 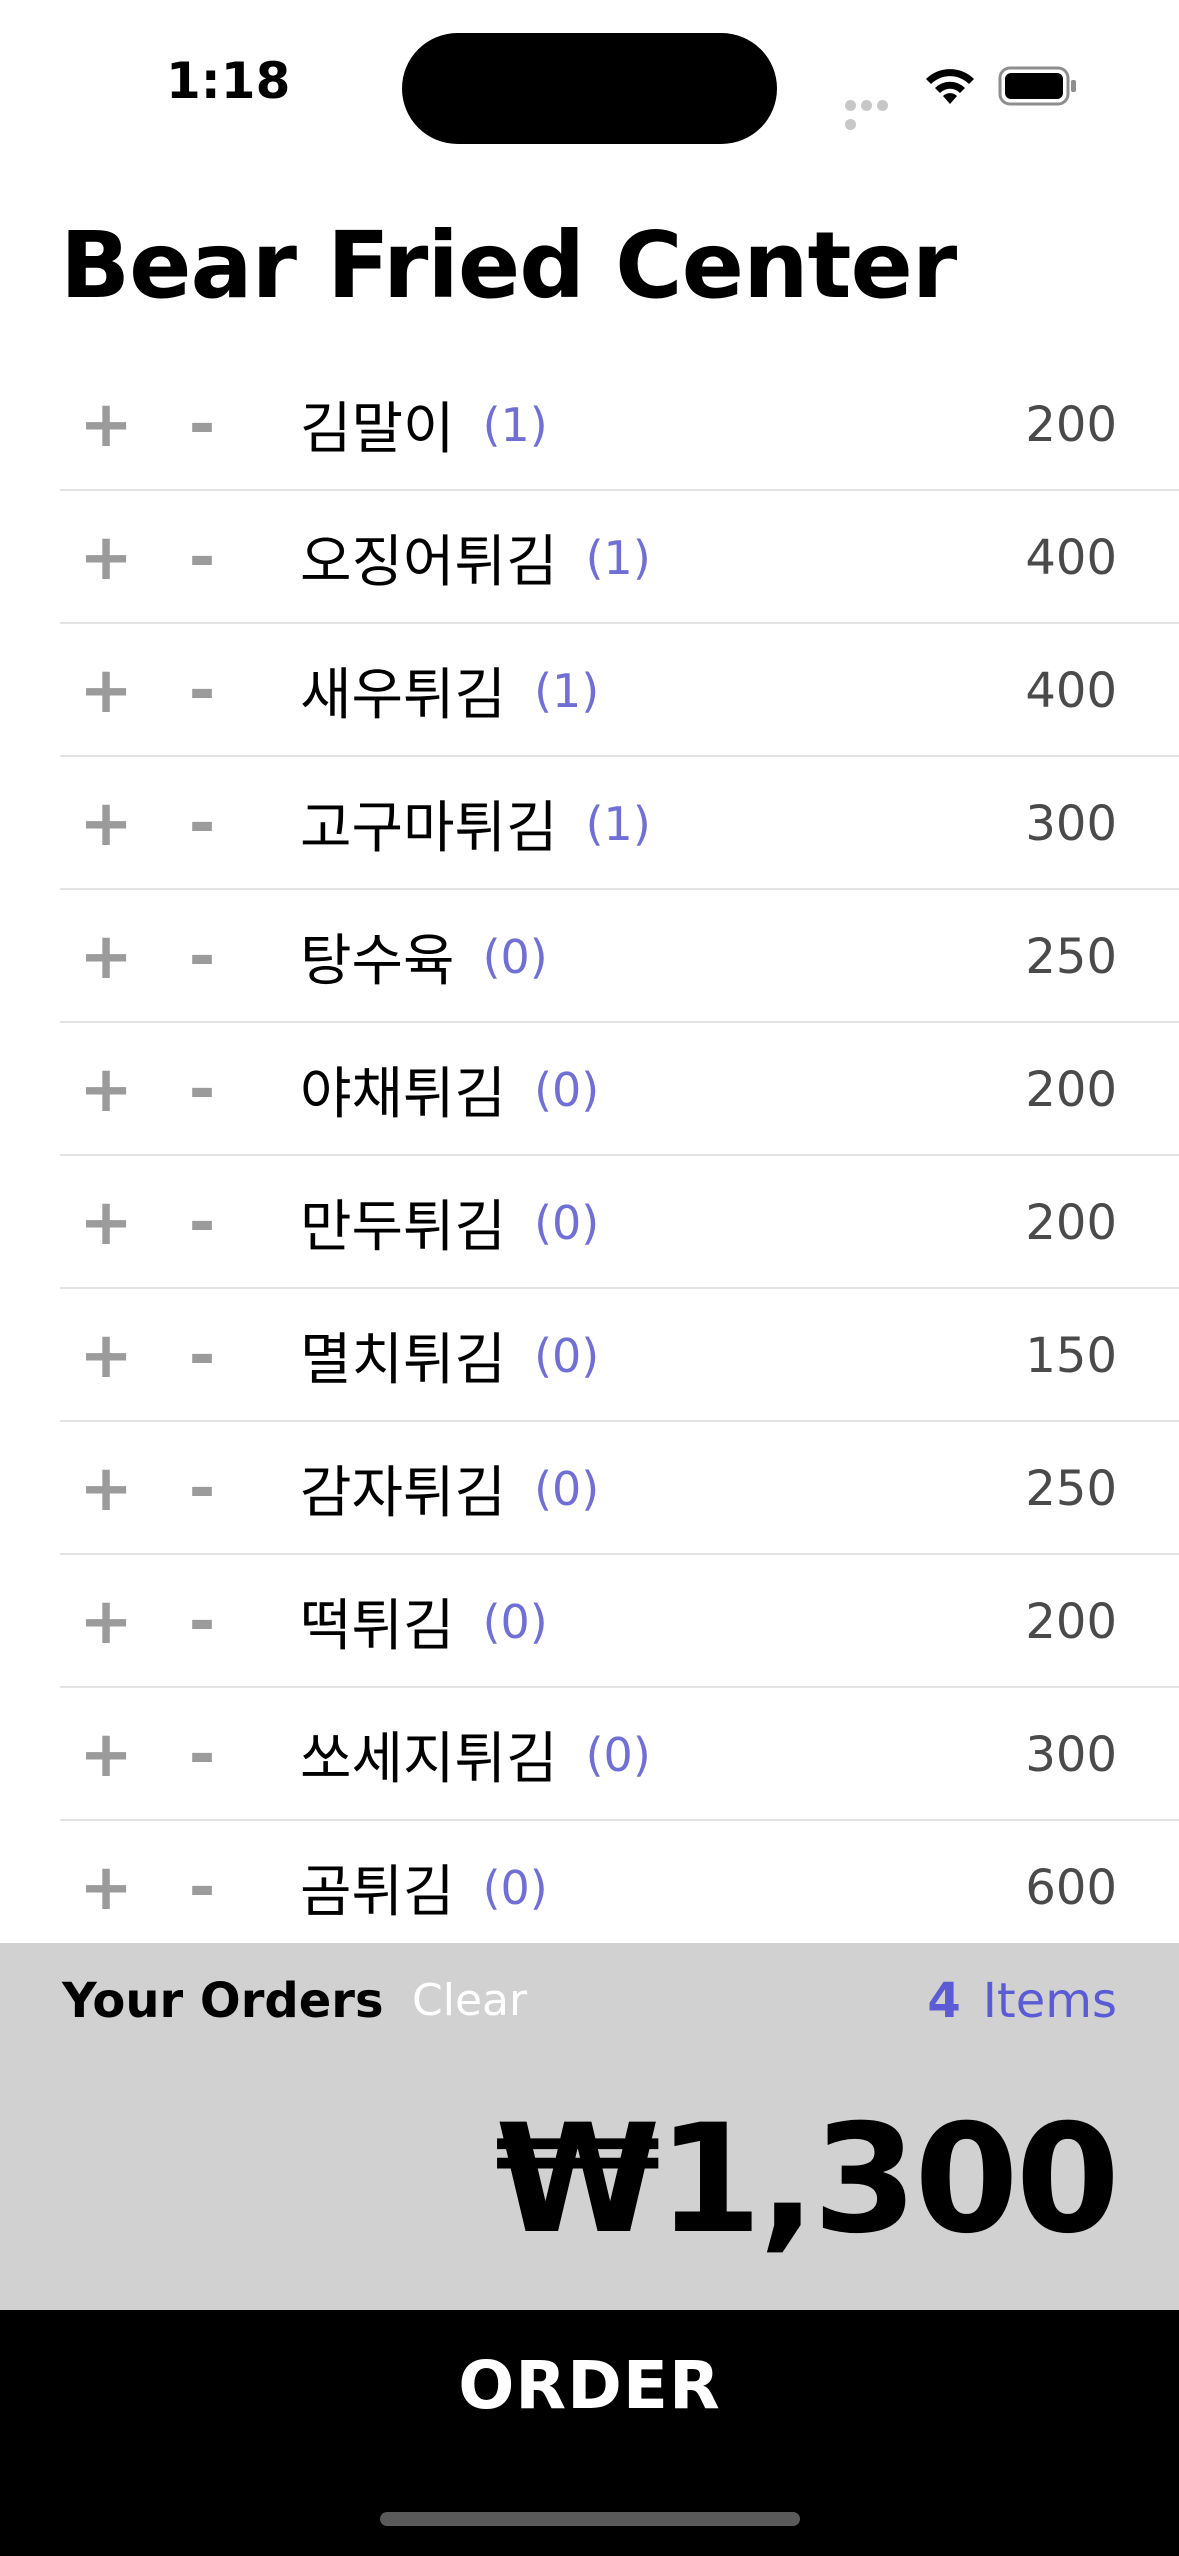 I want to click on menu-row: + - 새우튀김 (1) 400, so click(x=589, y=690).